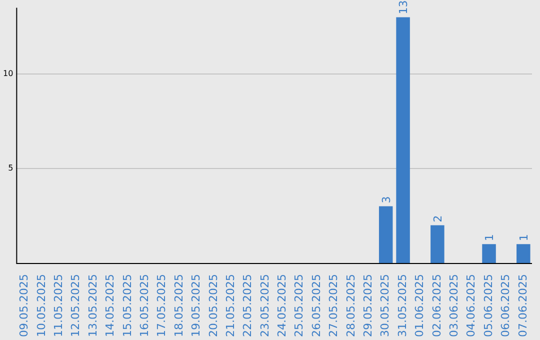 This screenshot has width=540, height=340. I want to click on x-tick-label: 25.05.2025, so click(299, 306).